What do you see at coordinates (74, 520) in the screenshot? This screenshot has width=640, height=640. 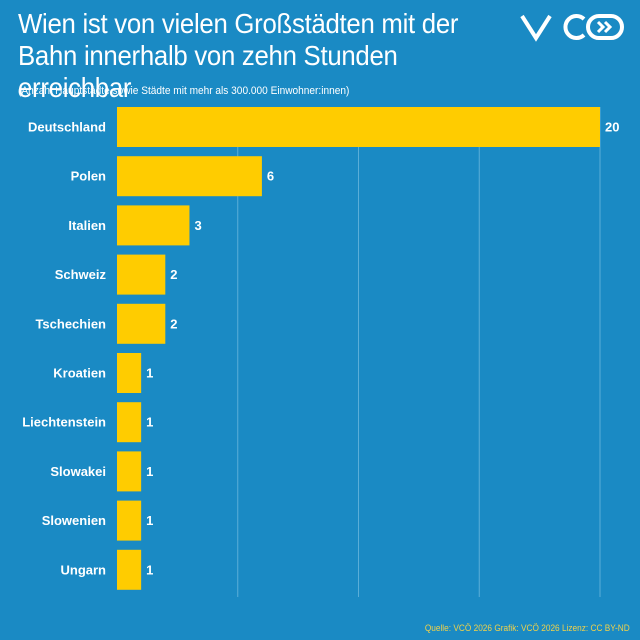 I see `category-label: Slowenien` at bounding box center [74, 520].